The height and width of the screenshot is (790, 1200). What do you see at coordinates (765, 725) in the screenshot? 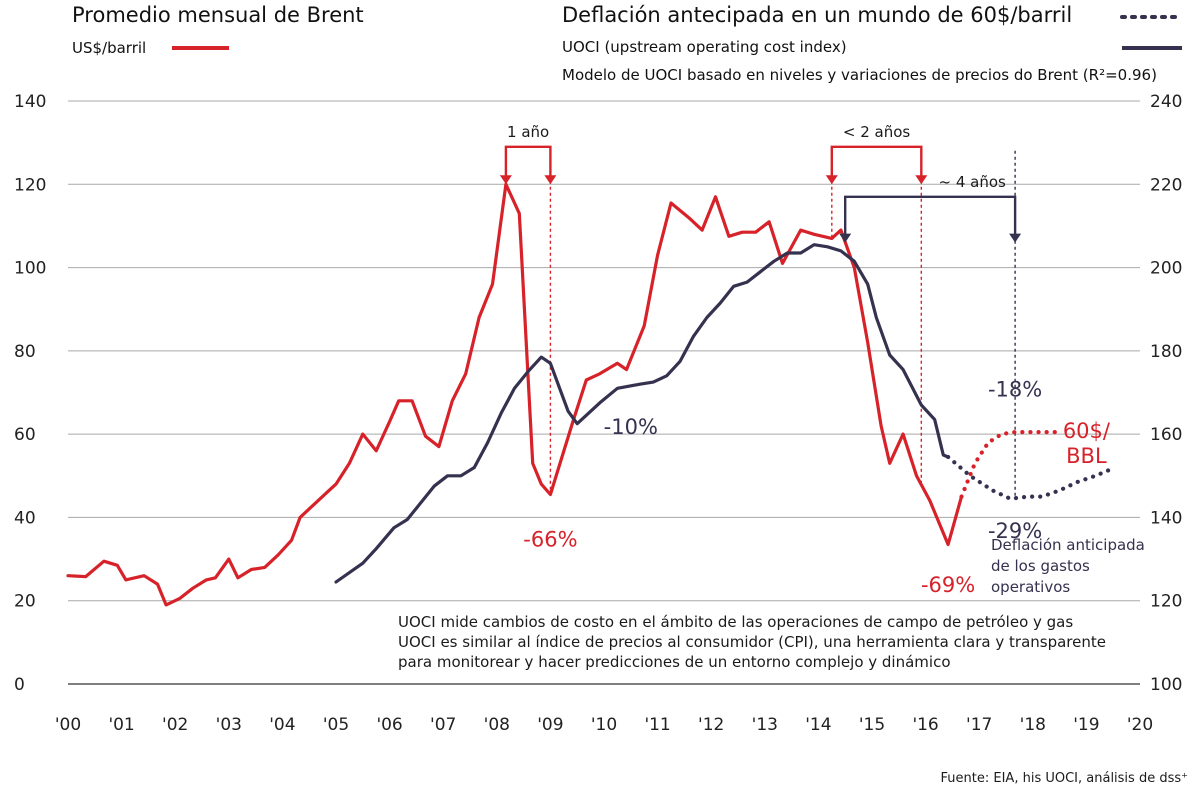
I see `x-tick-label: '13` at bounding box center [765, 725].